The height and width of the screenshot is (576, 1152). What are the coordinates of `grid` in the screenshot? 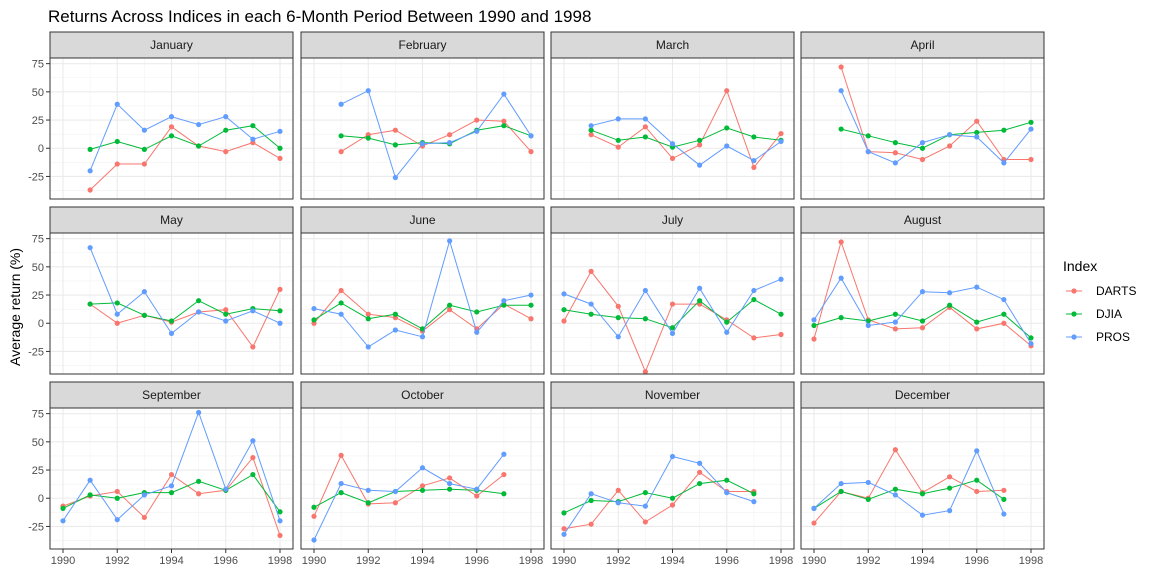 It's located at (171, 303).